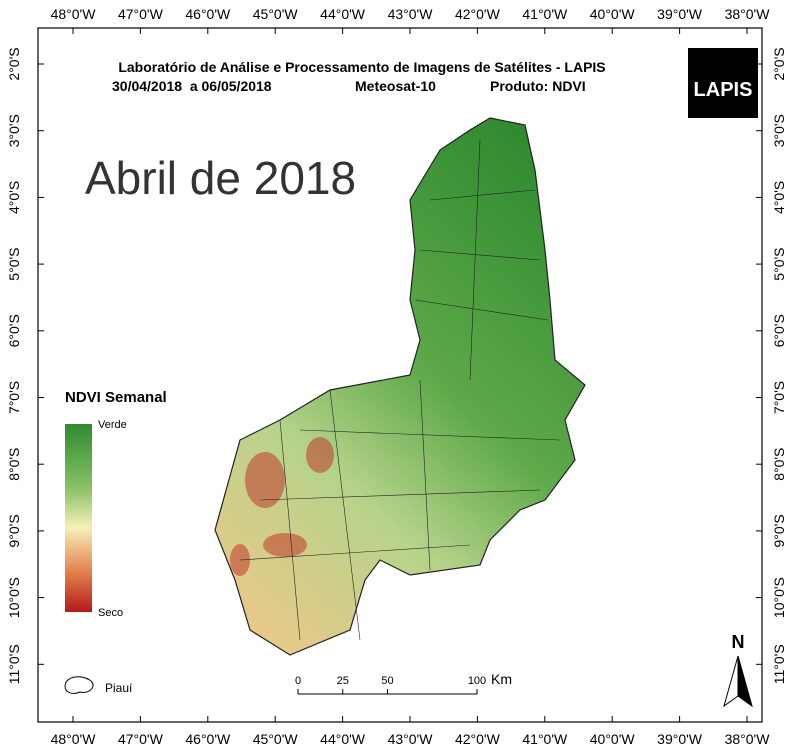  What do you see at coordinates (14, 130) in the screenshot?
I see `latitude-label-left: 3°0'S` at bounding box center [14, 130].